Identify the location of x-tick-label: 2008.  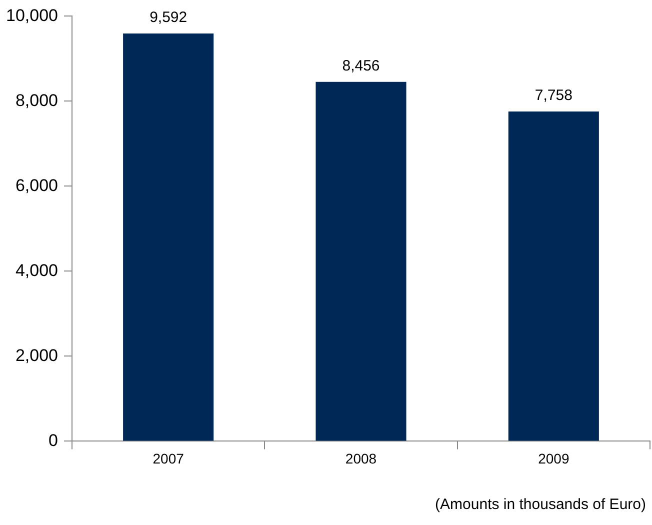
(361, 458).